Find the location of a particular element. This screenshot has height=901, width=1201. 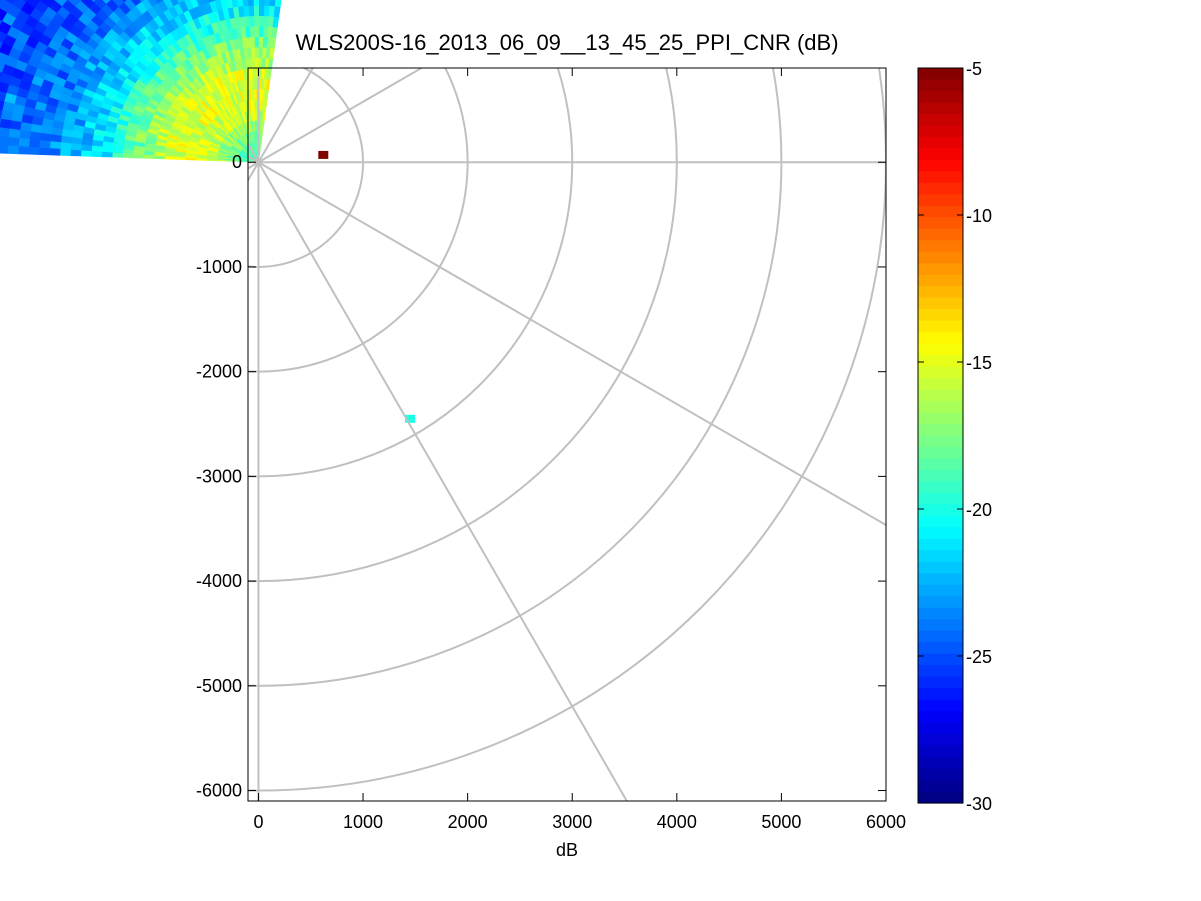

highlight-cell is located at coordinates (410, 418).